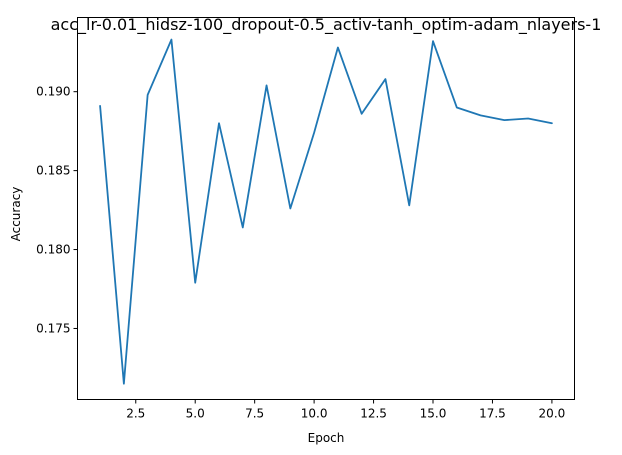 The height and width of the screenshot is (455, 622). What do you see at coordinates (53, 171) in the screenshot?
I see `y-tick-label: 0.185` at bounding box center [53, 171].